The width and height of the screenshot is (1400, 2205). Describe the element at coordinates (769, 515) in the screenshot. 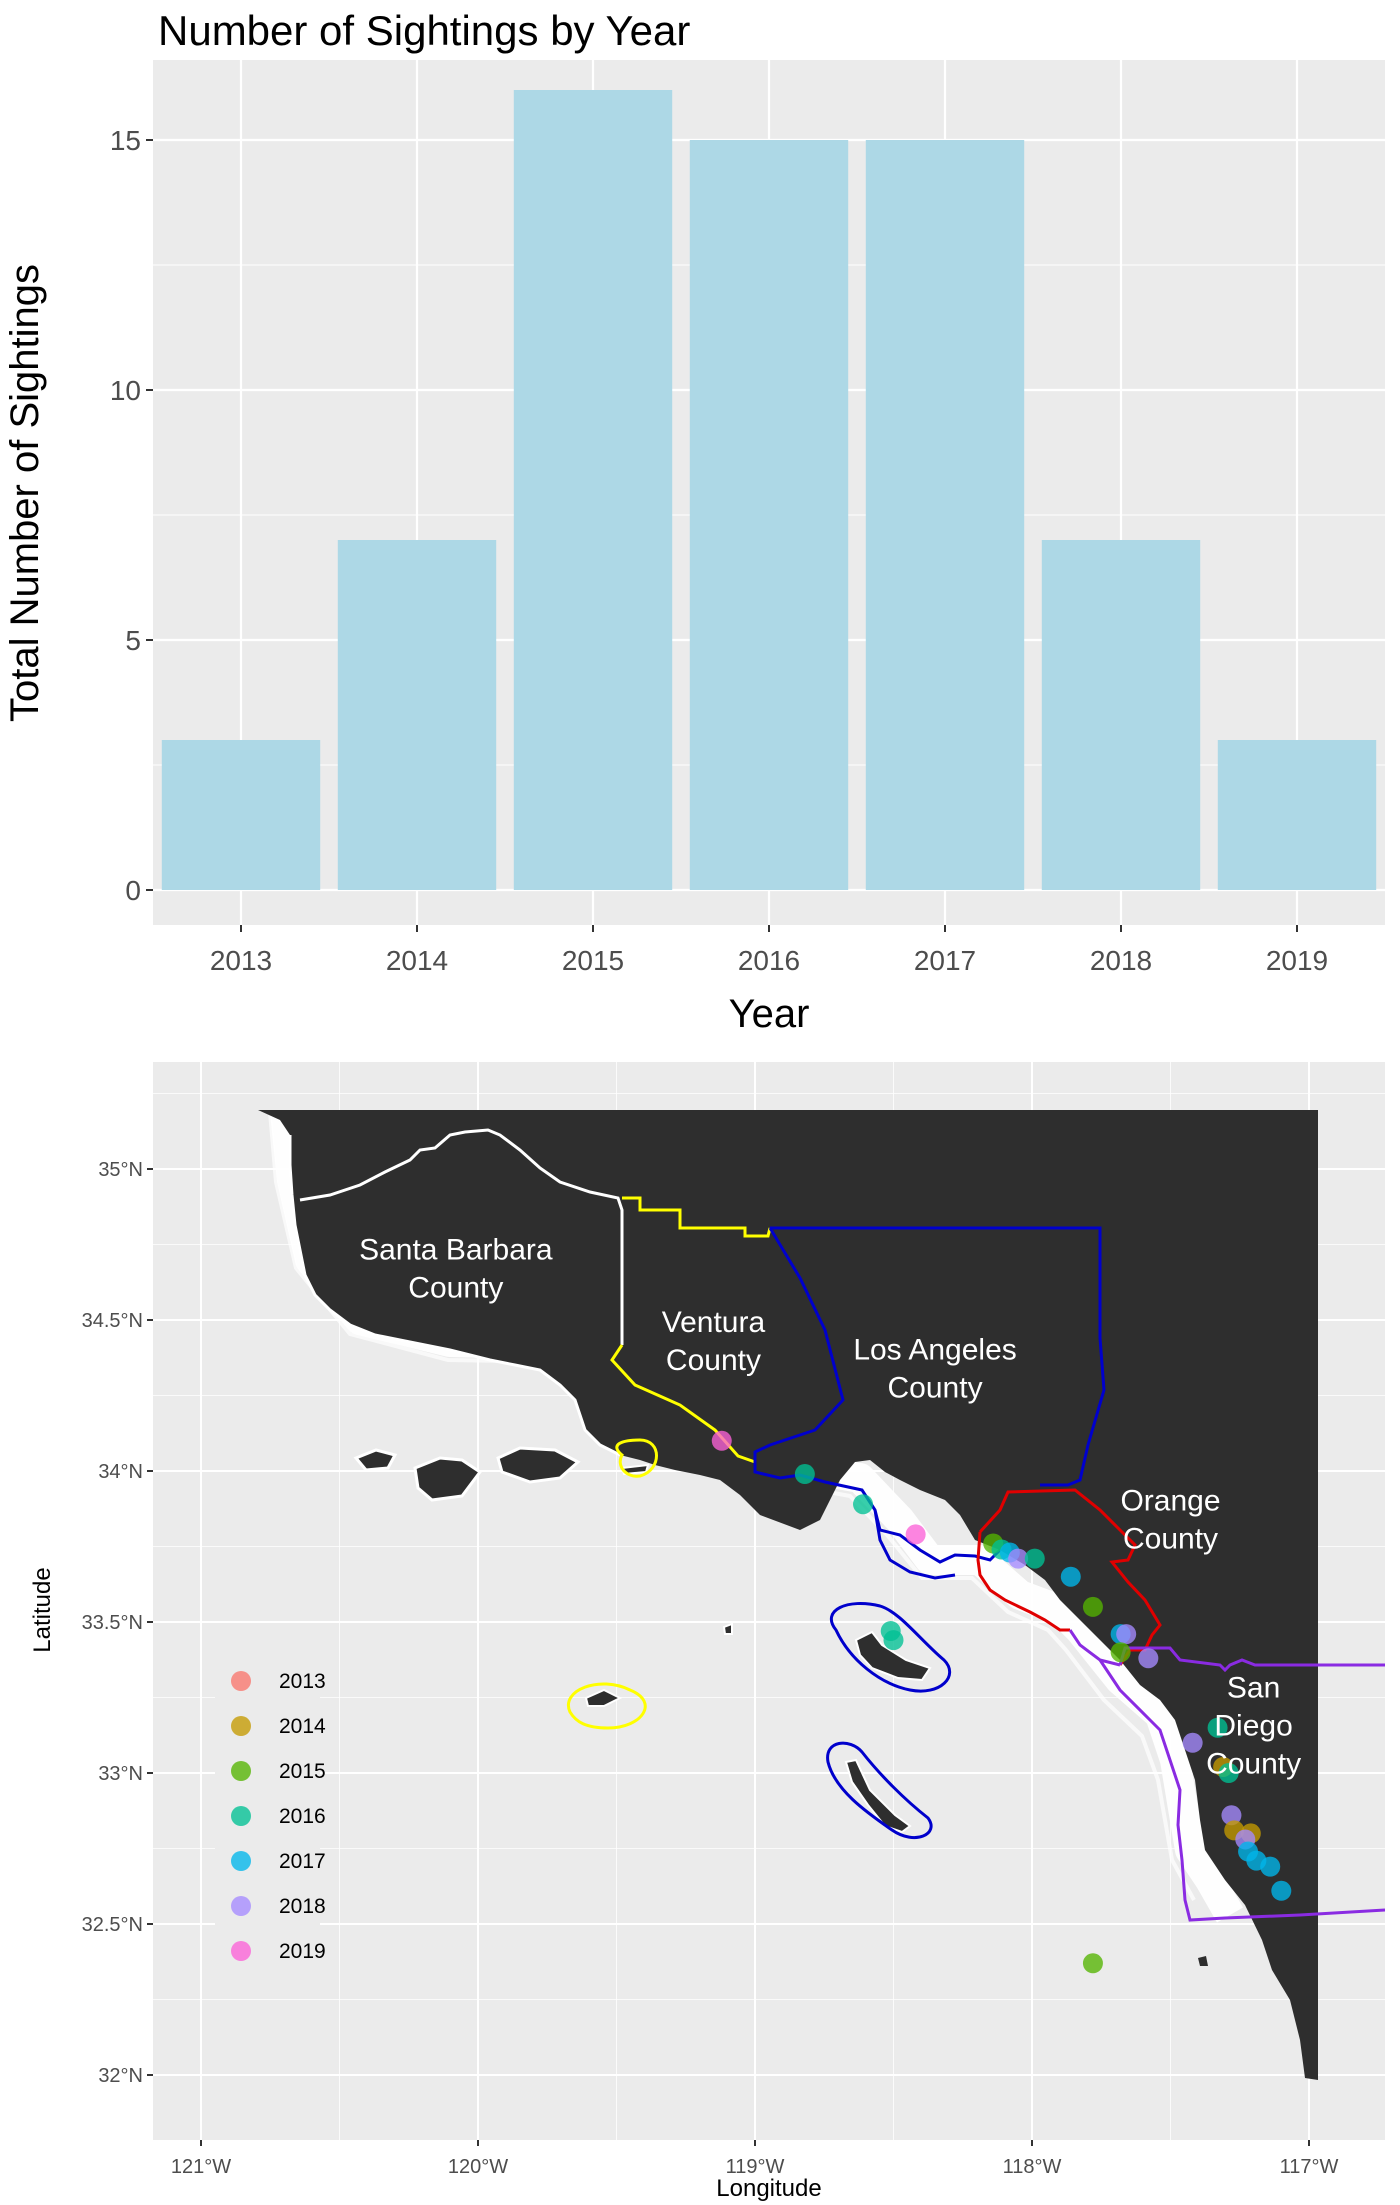

I see `bar-2016` at that location.